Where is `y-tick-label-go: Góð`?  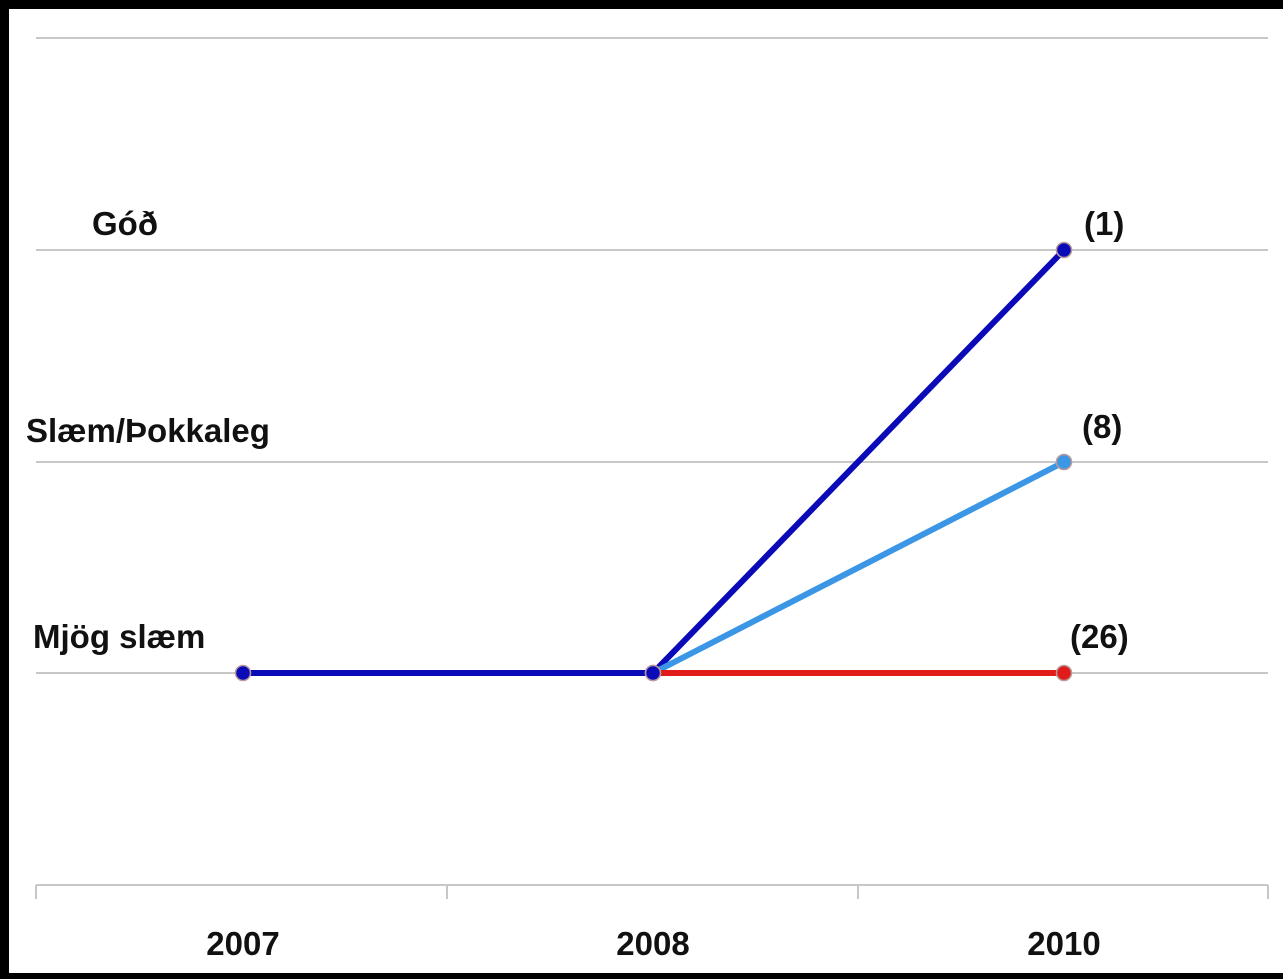
y-tick-label-go: Góð is located at coordinates (125, 223).